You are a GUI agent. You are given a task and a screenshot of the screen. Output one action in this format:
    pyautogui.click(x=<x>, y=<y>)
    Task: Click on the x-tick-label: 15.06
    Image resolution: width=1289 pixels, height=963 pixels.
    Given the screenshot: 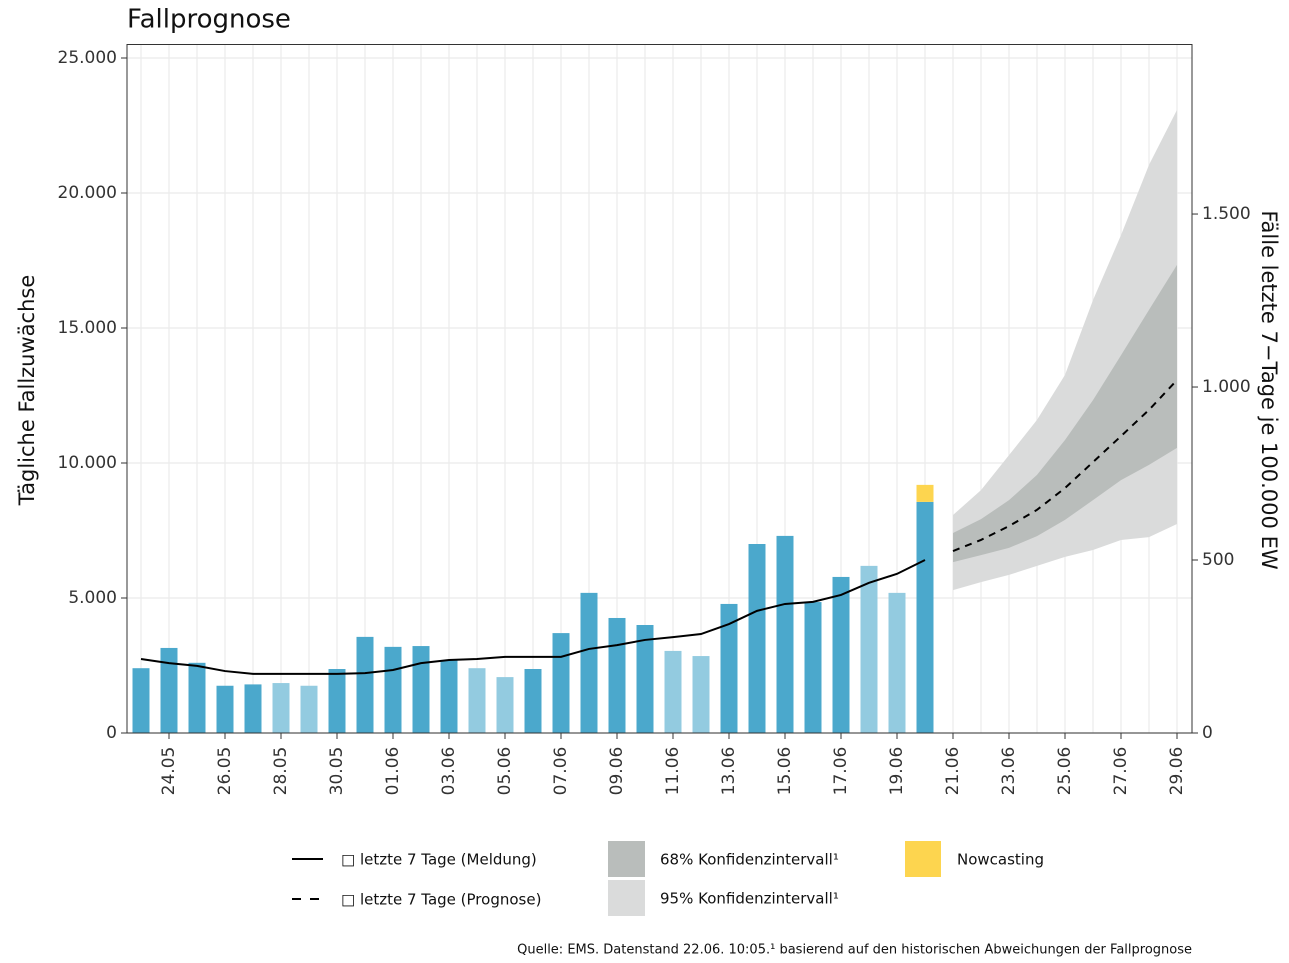 What is the action you would take?
    pyautogui.click(x=785, y=771)
    